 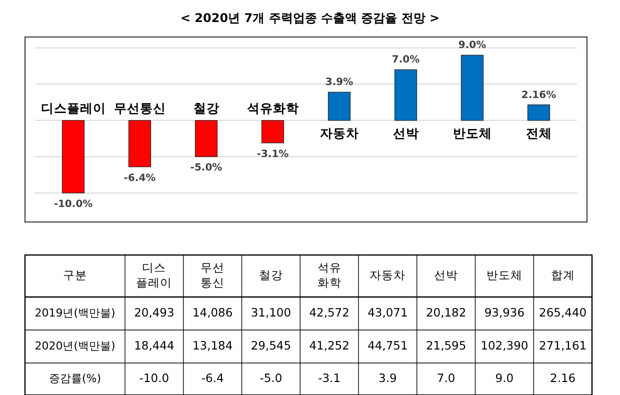 I want to click on text: 20,182, so click(x=446, y=313).